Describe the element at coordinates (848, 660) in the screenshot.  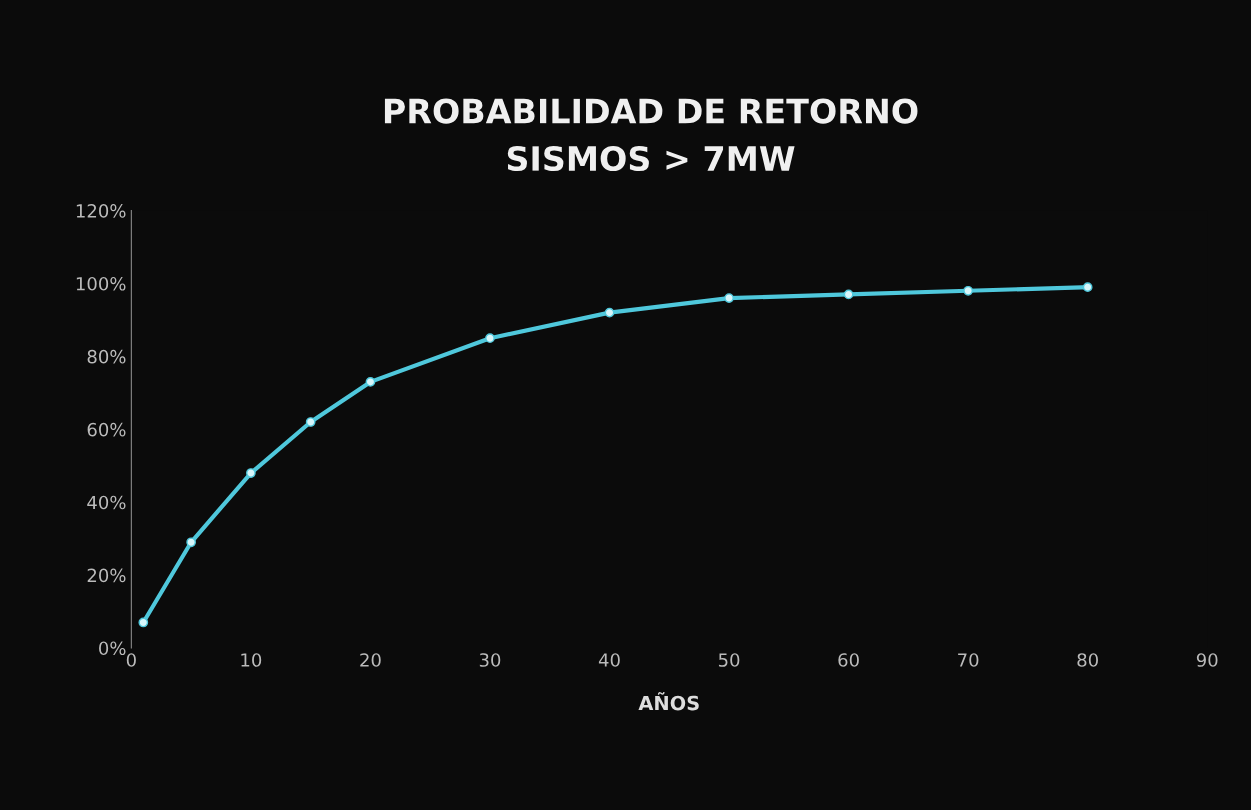
I see `x-tick-label: 60` at that location.